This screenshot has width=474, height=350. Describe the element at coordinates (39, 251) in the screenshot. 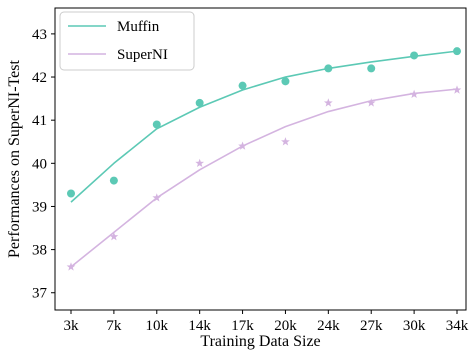

I see `y-tick-label: 38` at that location.